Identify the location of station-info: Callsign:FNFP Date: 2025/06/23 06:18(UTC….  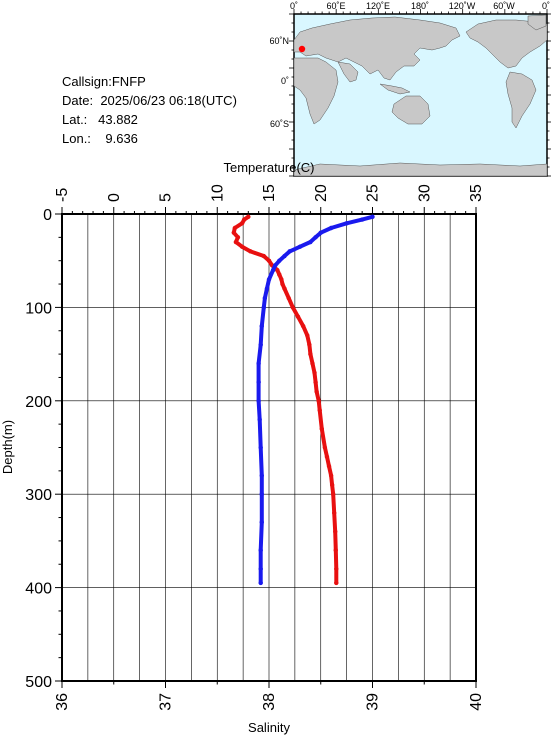
(149, 110).